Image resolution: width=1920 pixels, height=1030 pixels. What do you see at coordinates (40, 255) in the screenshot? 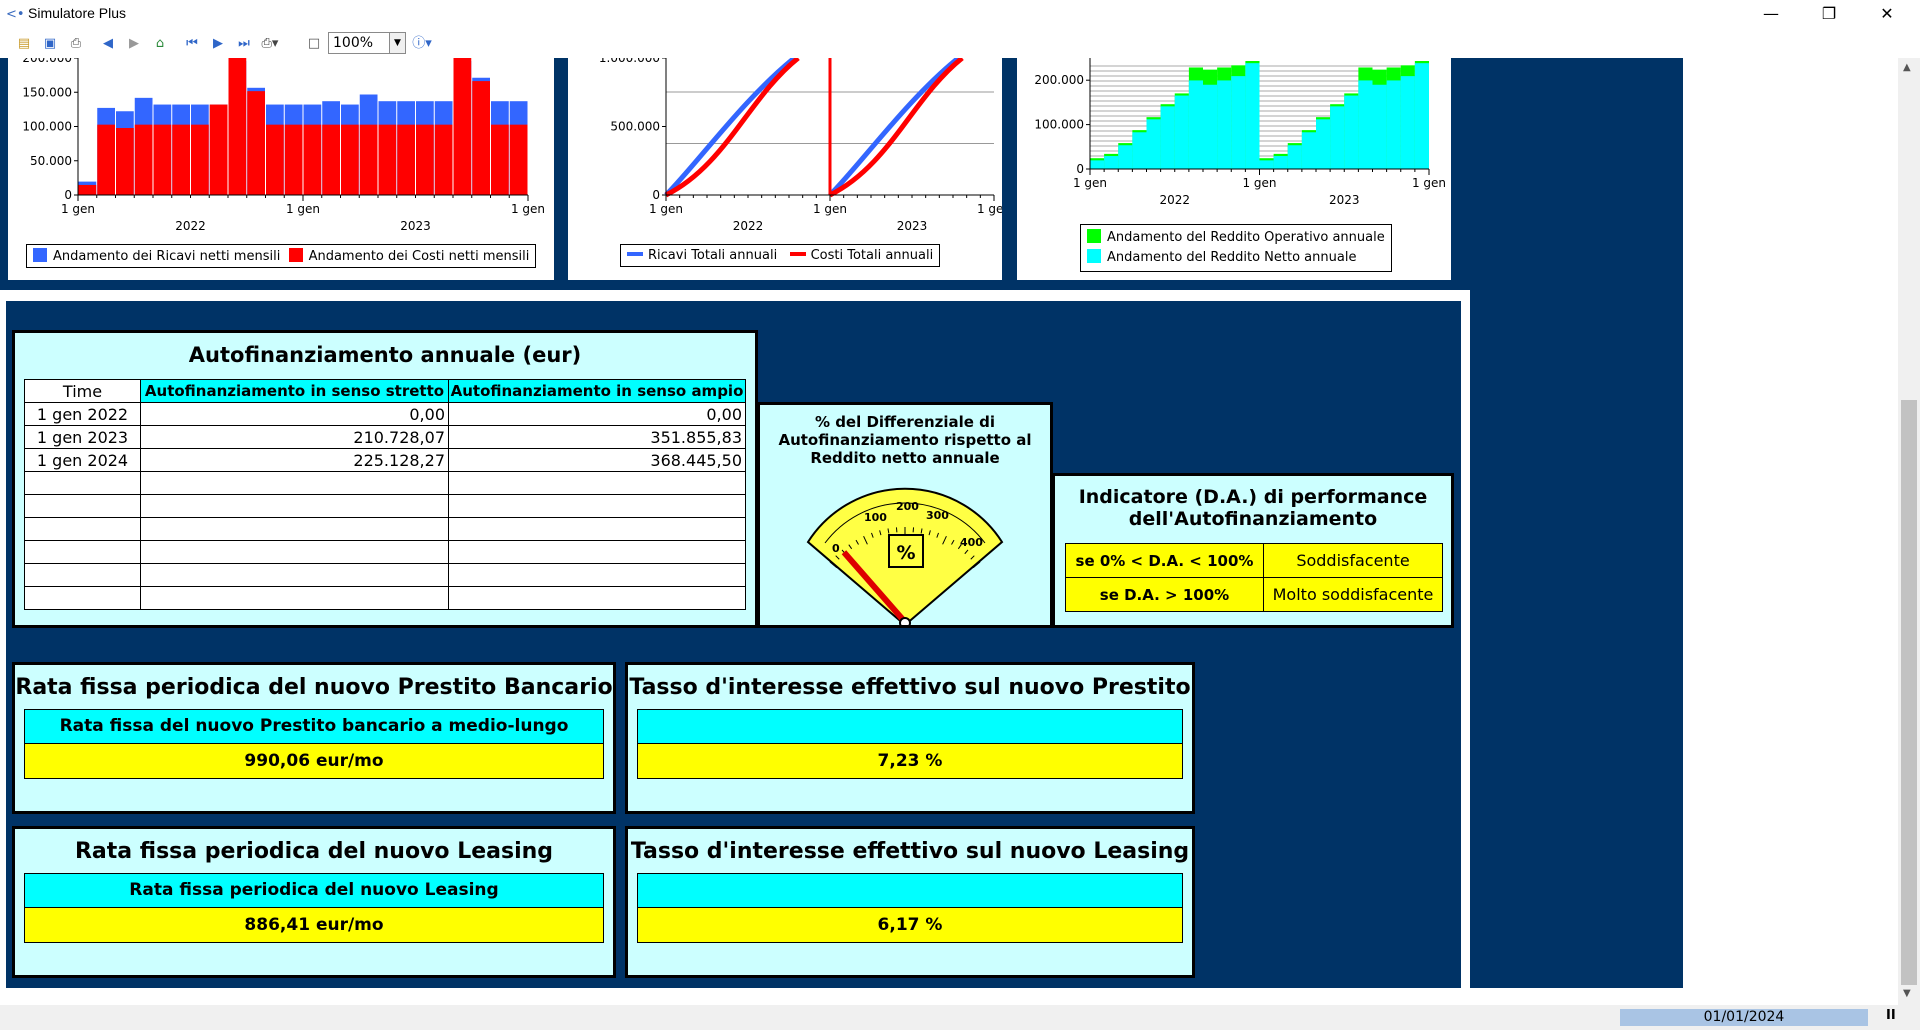
I see `legend-swatch-ricavi` at bounding box center [40, 255].